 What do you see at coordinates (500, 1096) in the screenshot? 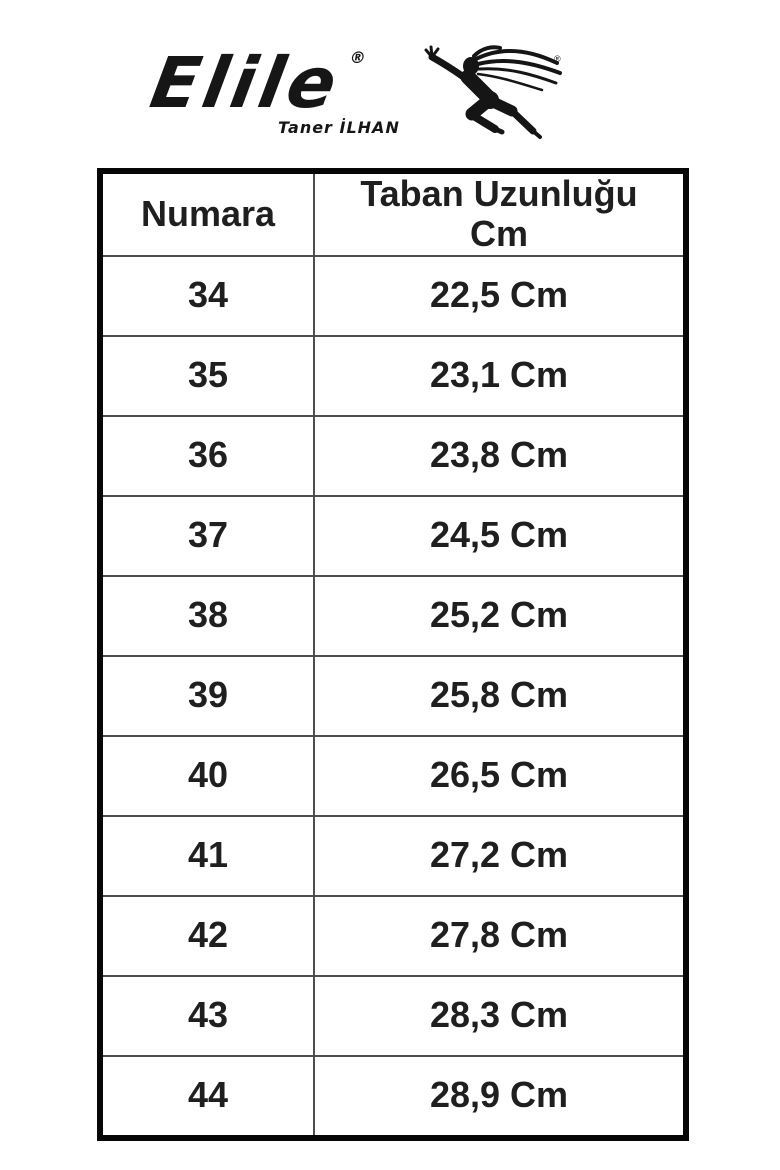
I see `length-cell: 28,9 Cm` at bounding box center [500, 1096].